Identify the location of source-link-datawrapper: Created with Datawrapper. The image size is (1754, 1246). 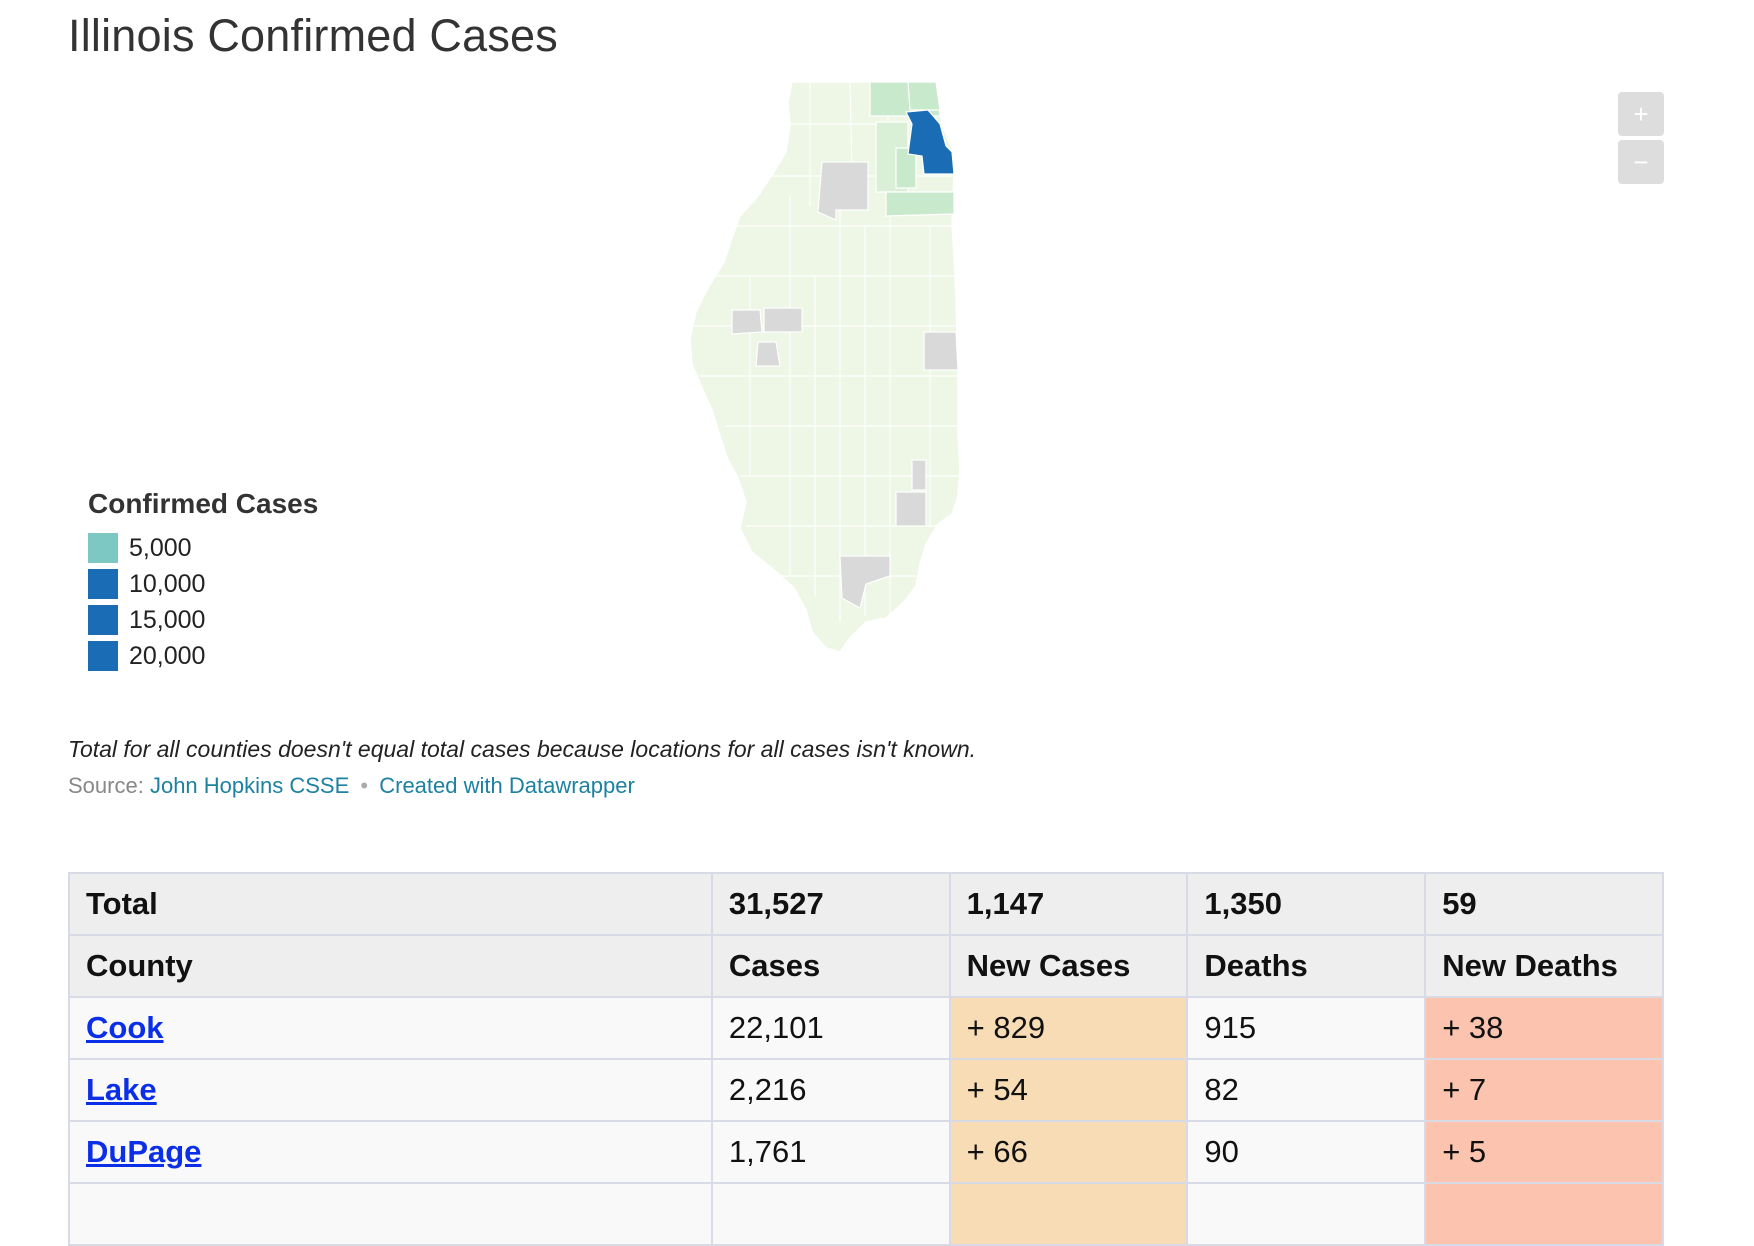
(507, 785).